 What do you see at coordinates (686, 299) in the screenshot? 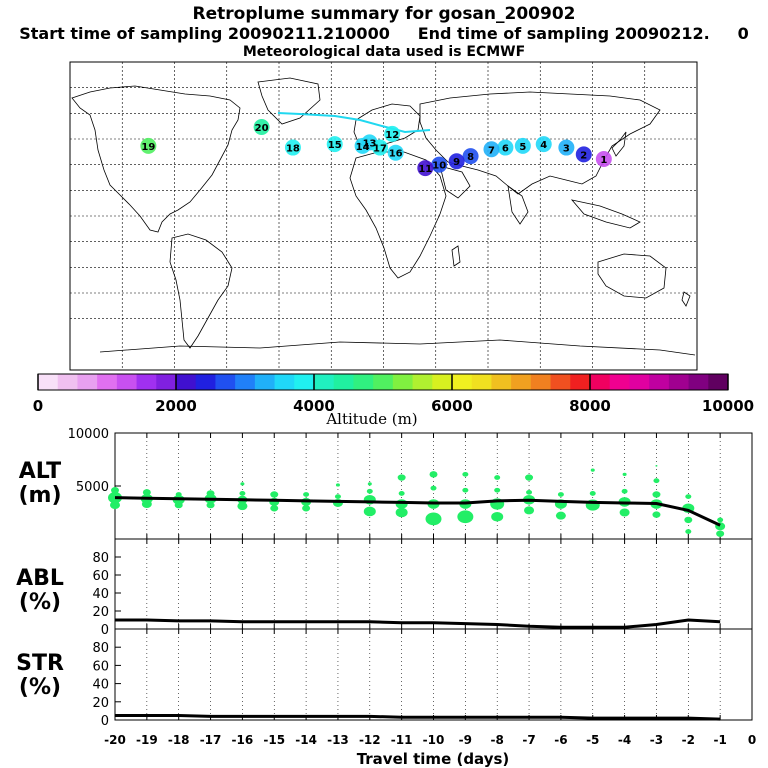
I see `coast-new-zealand` at bounding box center [686, 299].